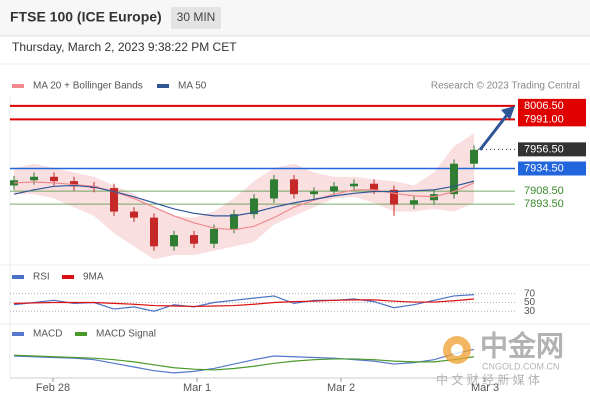 Image resolution: width=590 pixels, height=400 pixels. I want to click on title: FTSE 100 (ICE Europe), so click(86, 17).